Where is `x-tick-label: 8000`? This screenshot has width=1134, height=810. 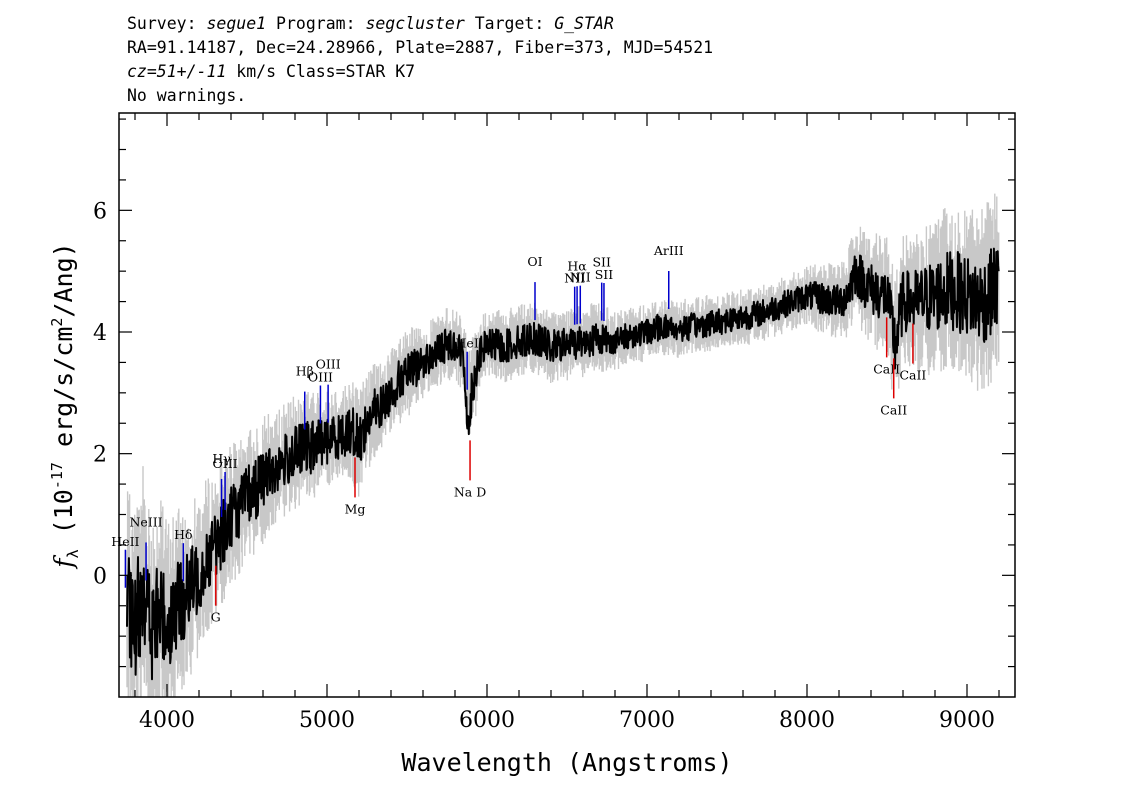 x-tick-label: 8000 is located at coordinates (807, 720).